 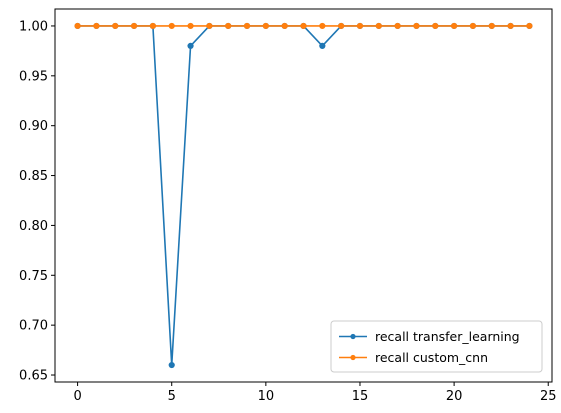 What do you see at coordinates (33, 26) in the screenshot?
I see `y-tick-label: 1.00` at bounding box center [33, 26].